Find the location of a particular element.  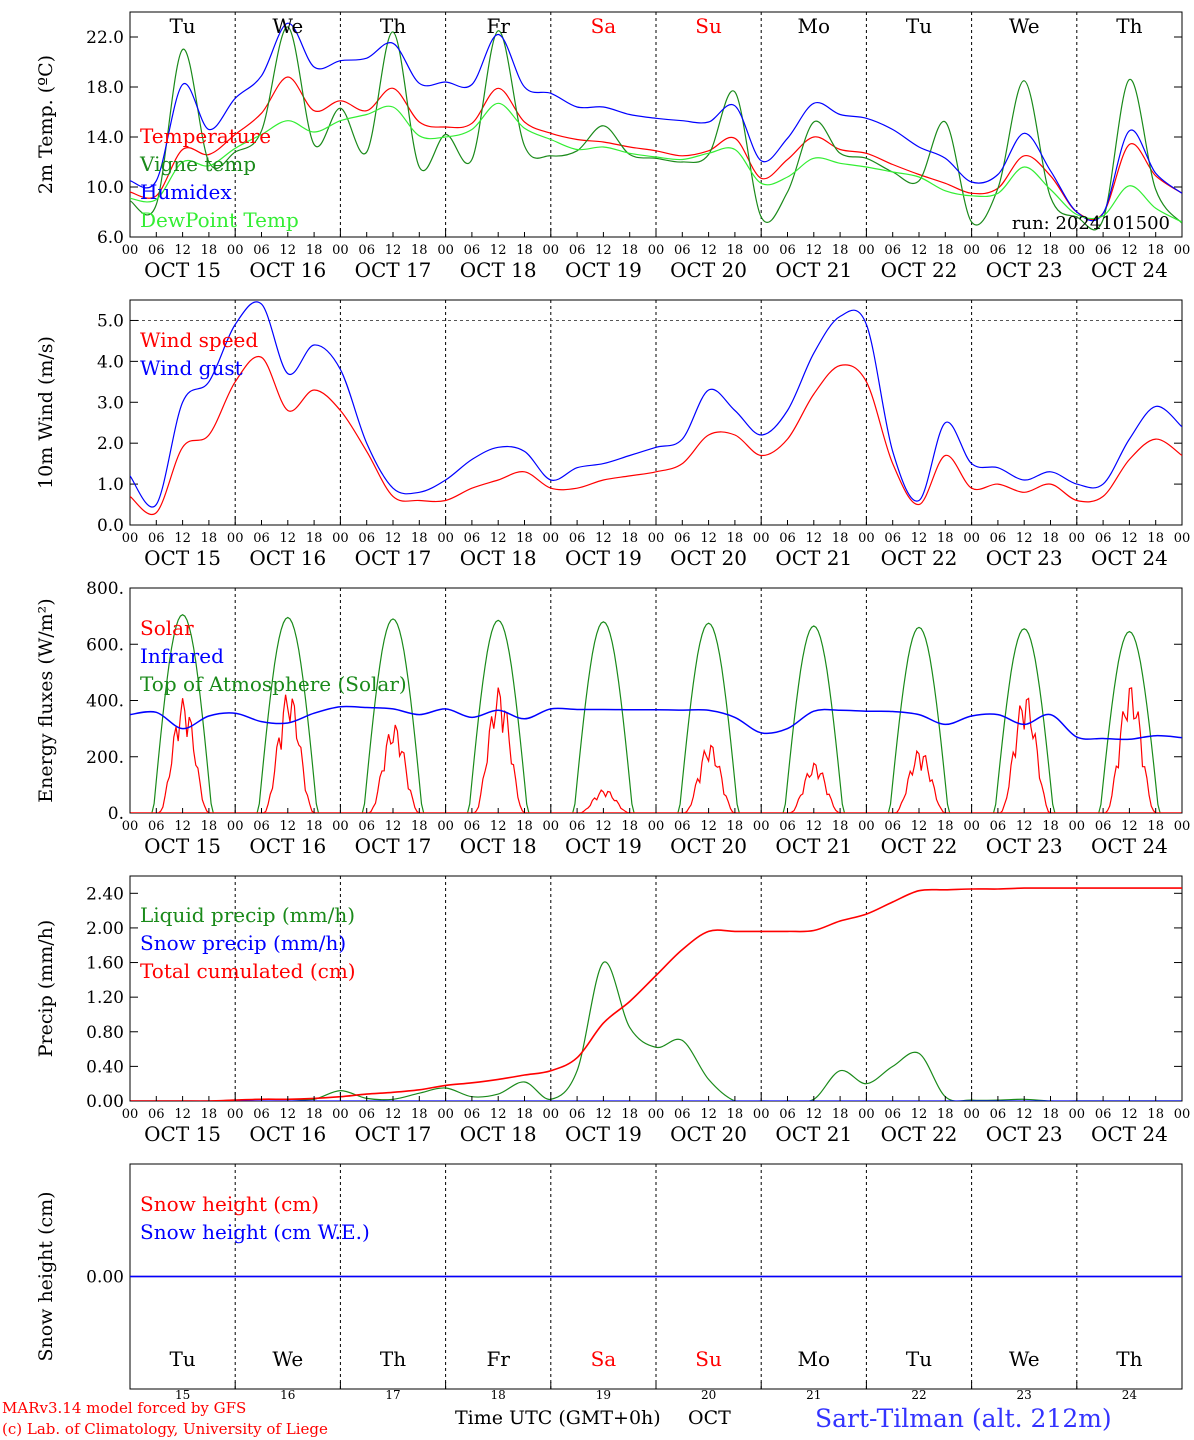

y-axis-label: Precip (mm/h) is located at coordinates (46, 989).